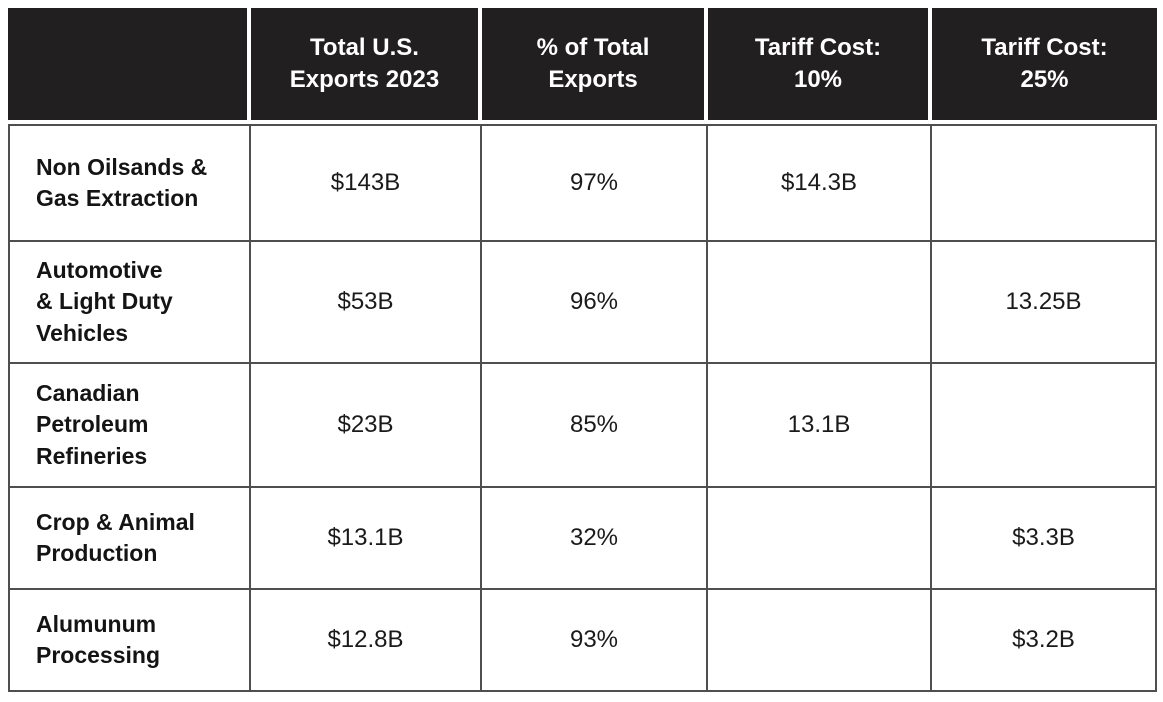 The height and width of the screenshot is (702, 1163). What do you see at coordinates (1044, 66) in the screenshot?
I see `header-cell-tariff-25: Tariff Cost: 25%` at bounding box center [1044, 66].